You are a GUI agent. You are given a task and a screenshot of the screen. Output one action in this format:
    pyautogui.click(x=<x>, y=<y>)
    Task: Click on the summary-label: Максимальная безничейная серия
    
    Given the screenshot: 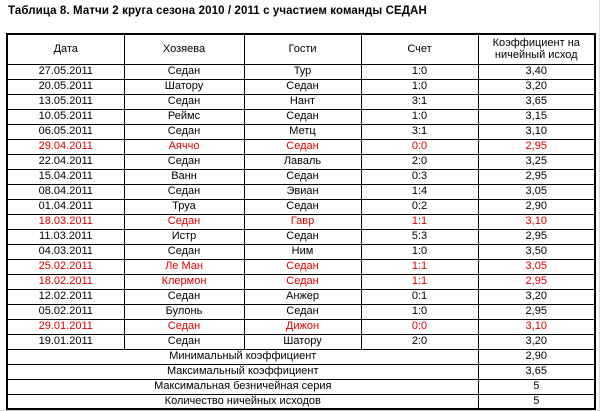 What is the action you would take?
    pyautogui.click(x=242, y=386)
    